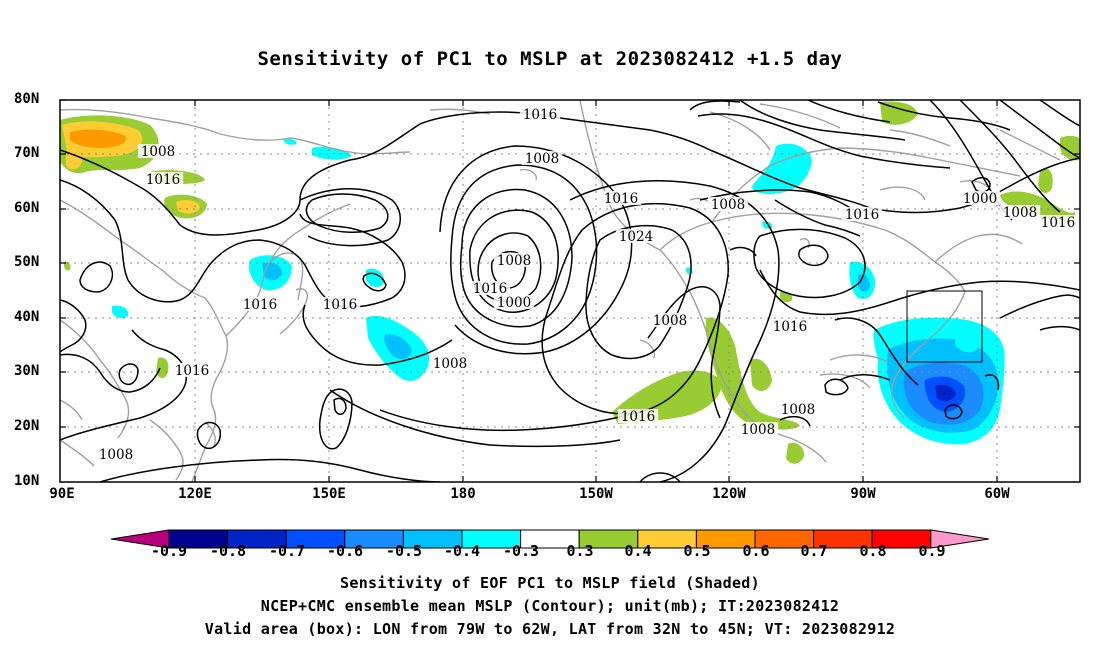  What do you see at coordinates (959, 539) in the screenshot?
I see `colorbar-right-arrow` at bounding box center [959, 539].